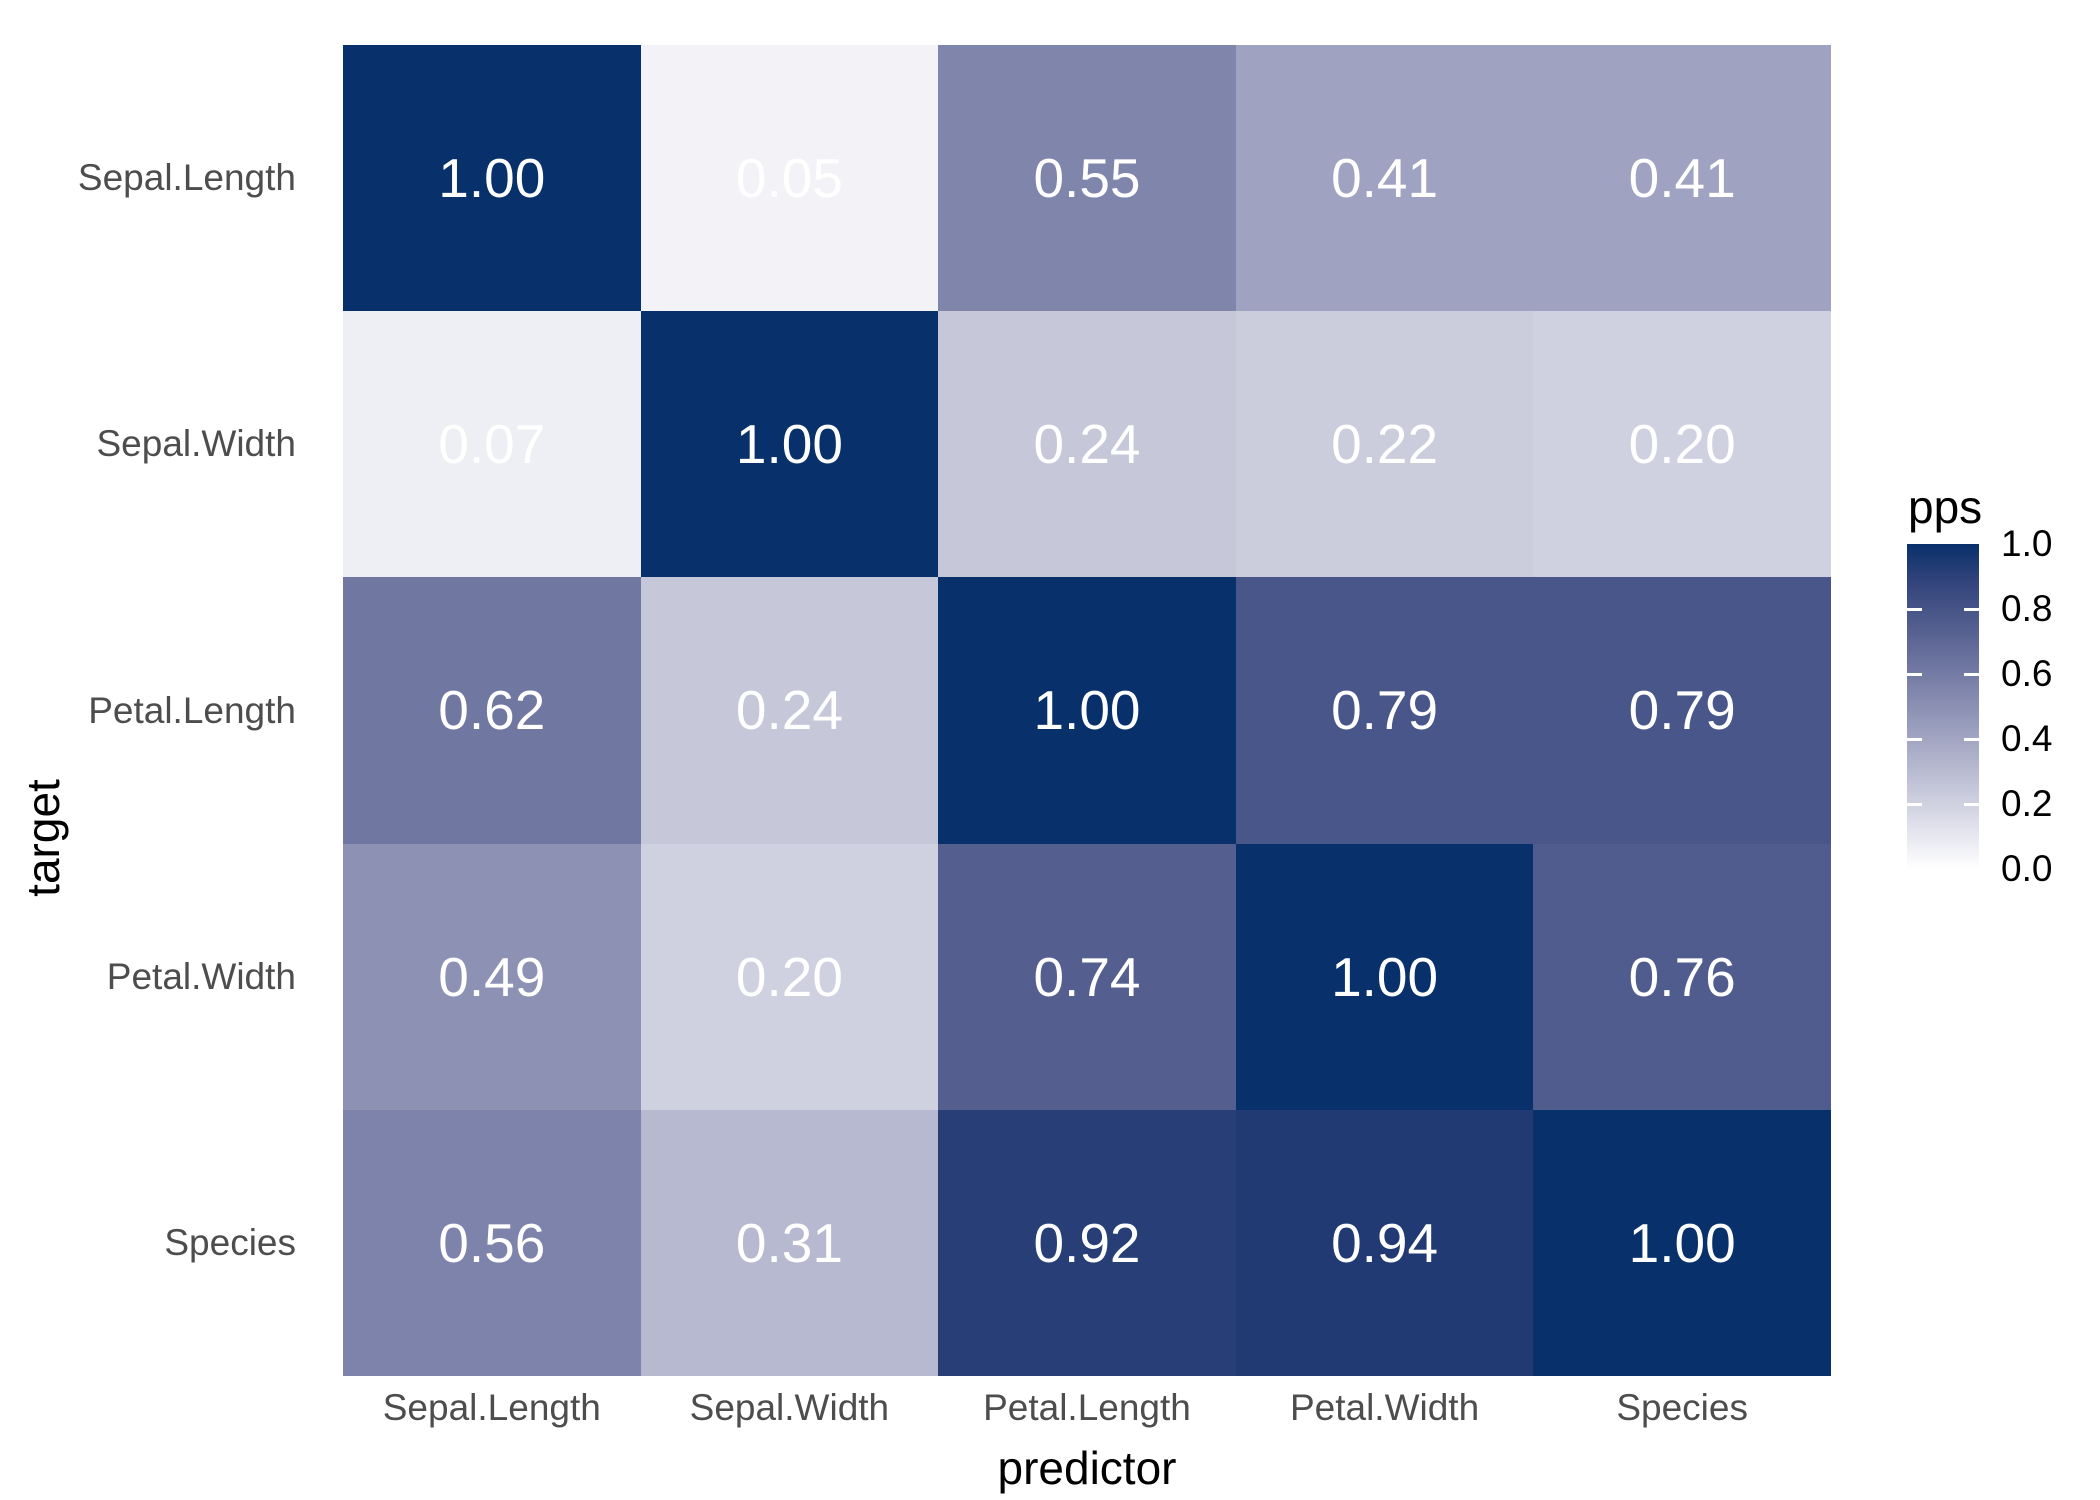 The width and height of the screenshot is (2100, 1500). I want to click on col-label: Petal.Length, so click(1087, 1407).